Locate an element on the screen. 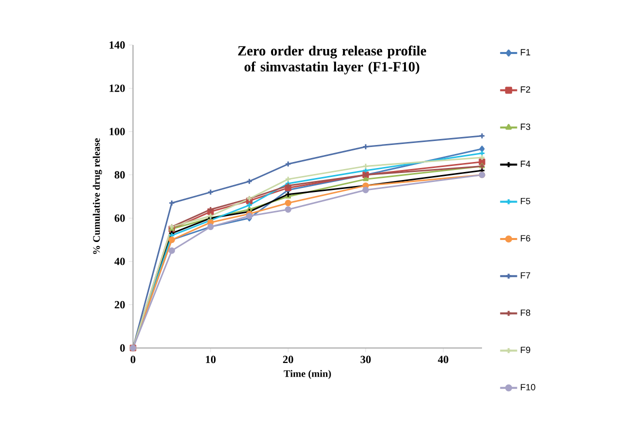 The height and width of the screenshot is (447, 643). legend-label: F9 is located at coordinates (525, 350).